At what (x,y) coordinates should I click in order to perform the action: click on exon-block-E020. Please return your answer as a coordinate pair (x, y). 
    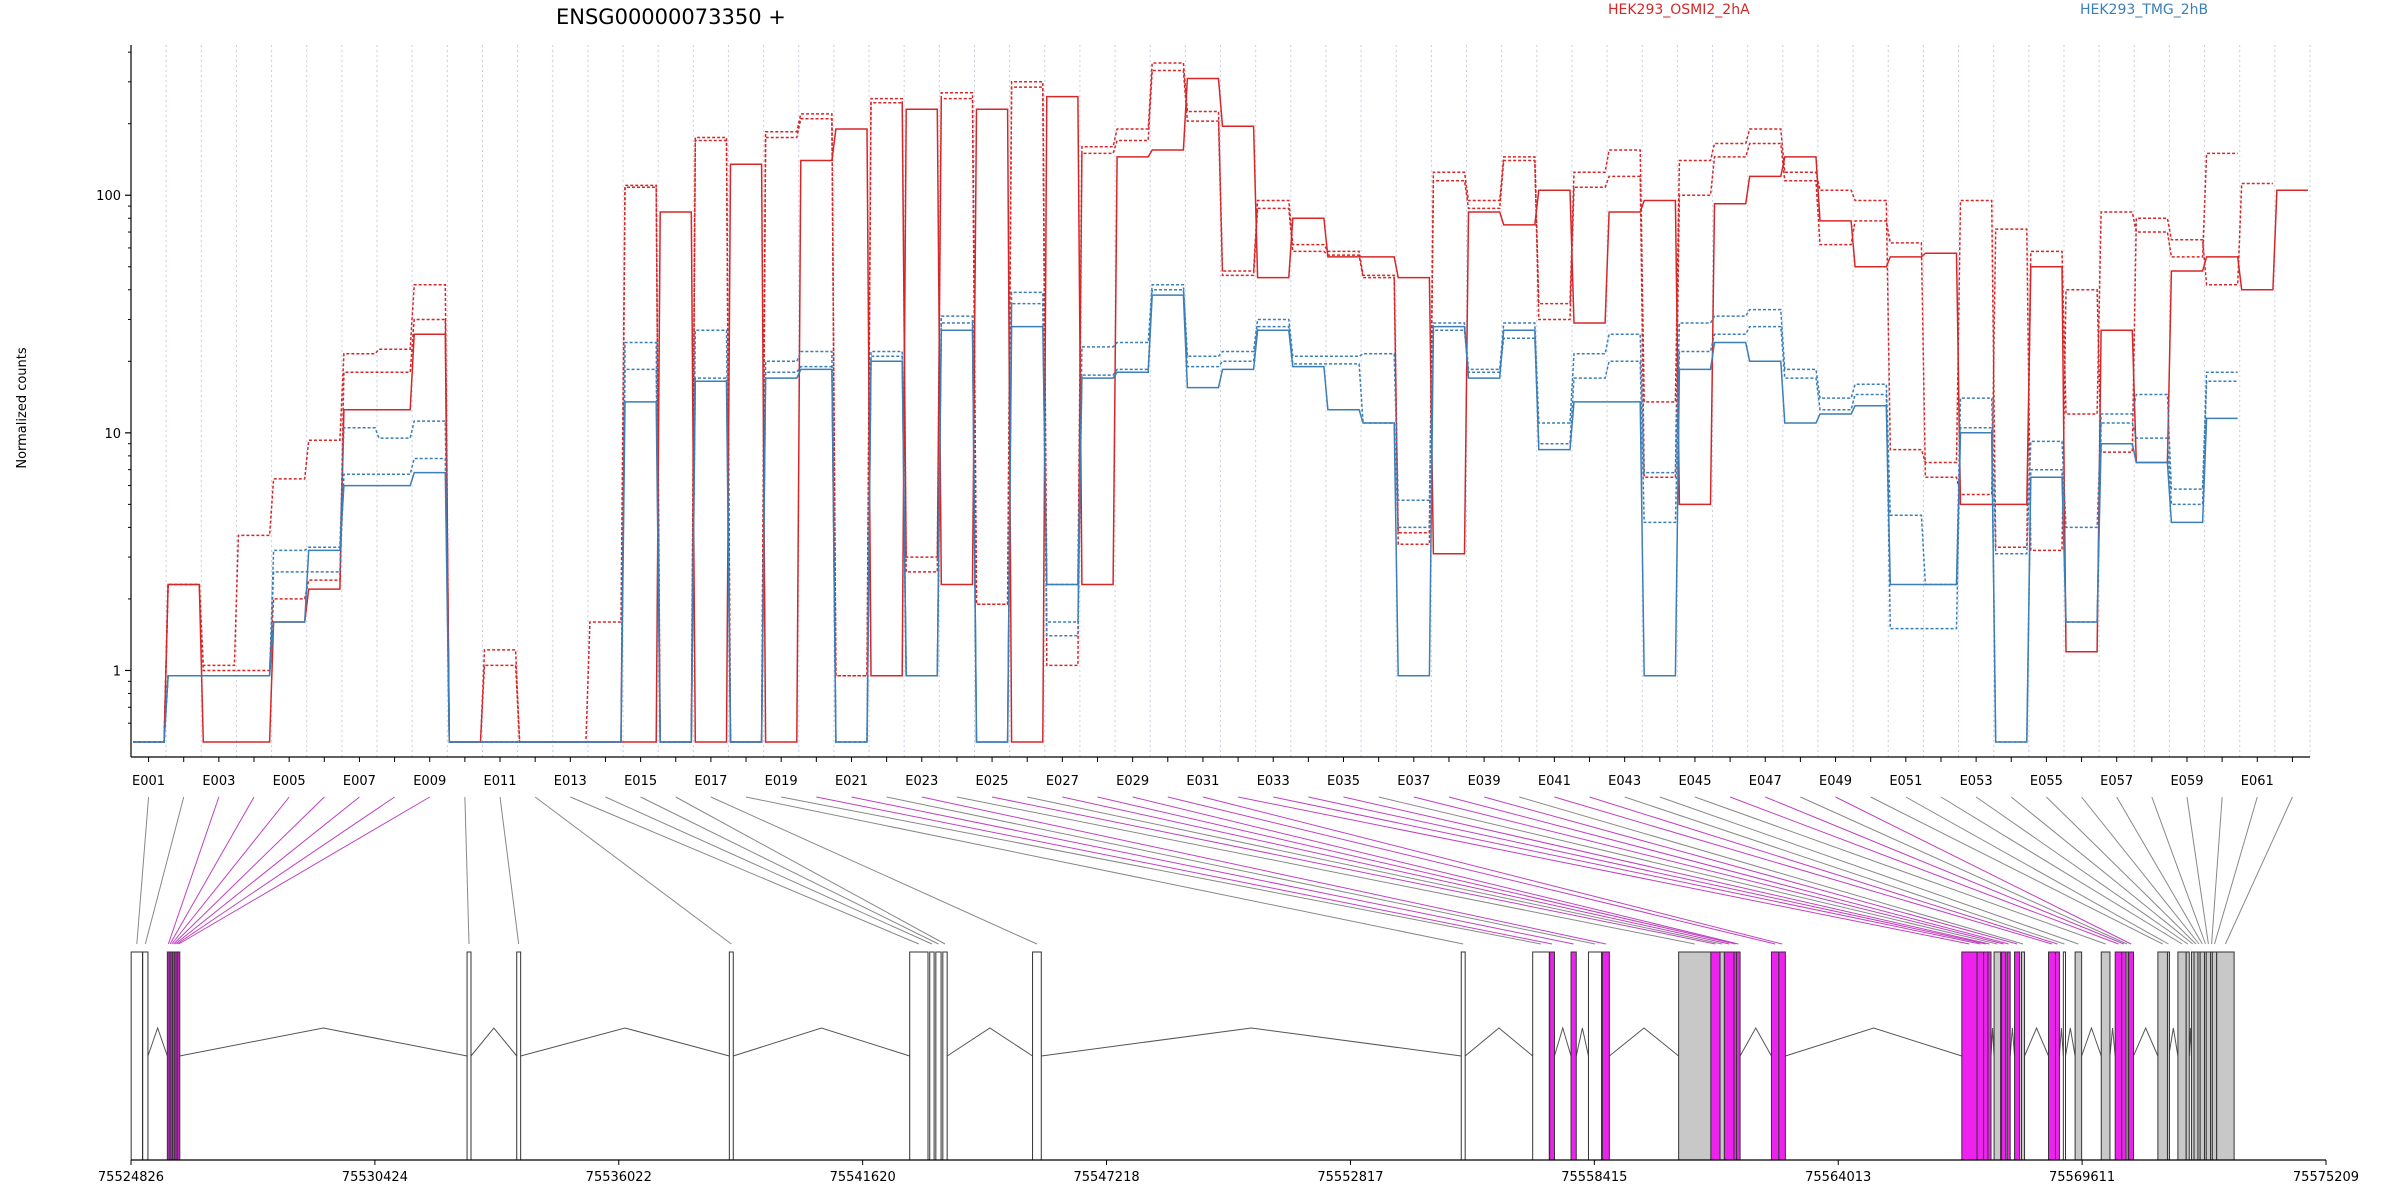
    Looking at the image, I should click on (1552, 1056).